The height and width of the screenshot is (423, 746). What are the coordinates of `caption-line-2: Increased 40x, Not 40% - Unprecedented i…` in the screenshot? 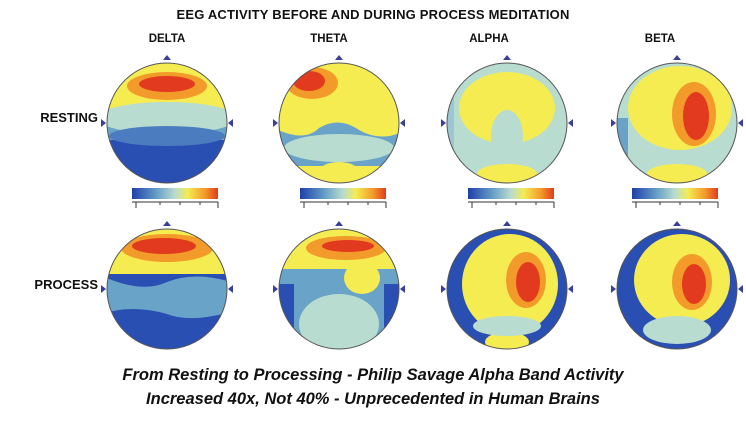 It's located at (373, 399).